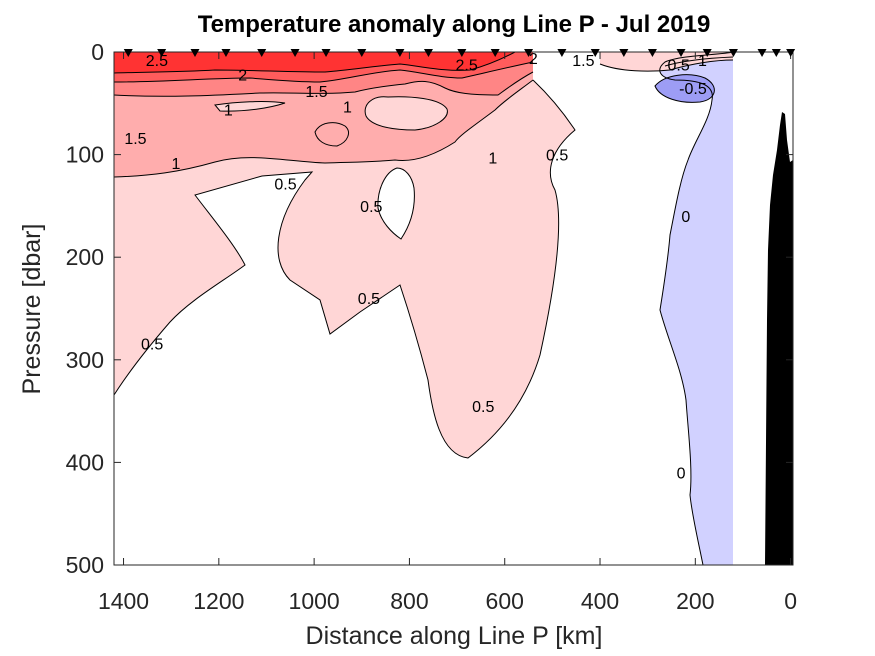  I want to click on y-tick-label: 0, so click(97, 52).